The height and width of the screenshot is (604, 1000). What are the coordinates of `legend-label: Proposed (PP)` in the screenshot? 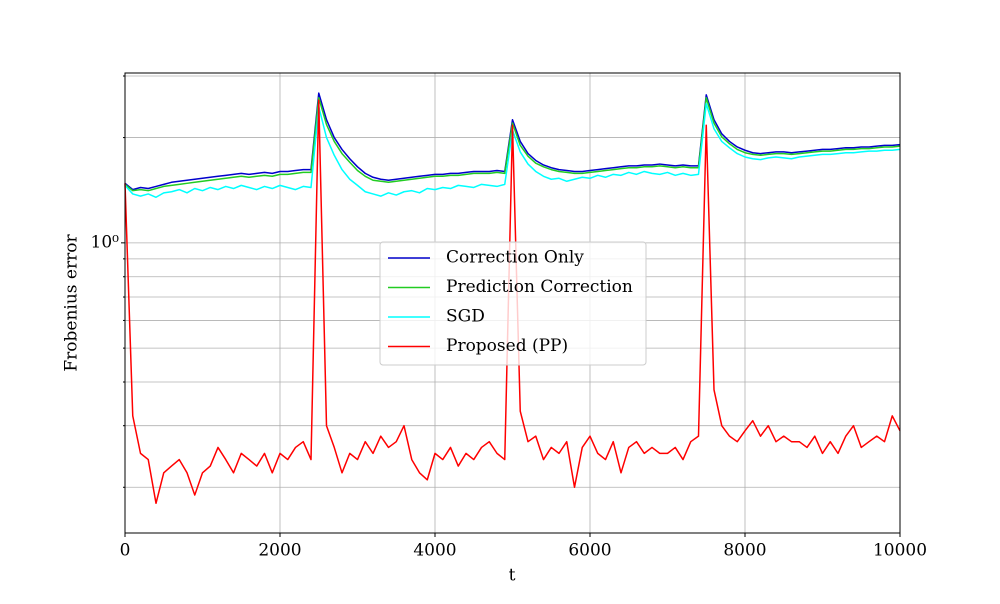 It's located at (507, 346).